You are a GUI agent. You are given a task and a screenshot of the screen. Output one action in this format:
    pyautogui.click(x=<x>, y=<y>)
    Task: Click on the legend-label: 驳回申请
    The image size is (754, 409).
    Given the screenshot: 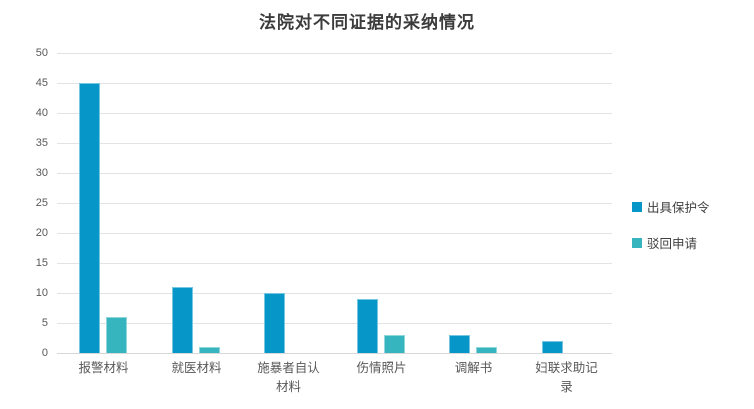 What is the action you would take?
    pyautogui.click(x=672, y=244)
    